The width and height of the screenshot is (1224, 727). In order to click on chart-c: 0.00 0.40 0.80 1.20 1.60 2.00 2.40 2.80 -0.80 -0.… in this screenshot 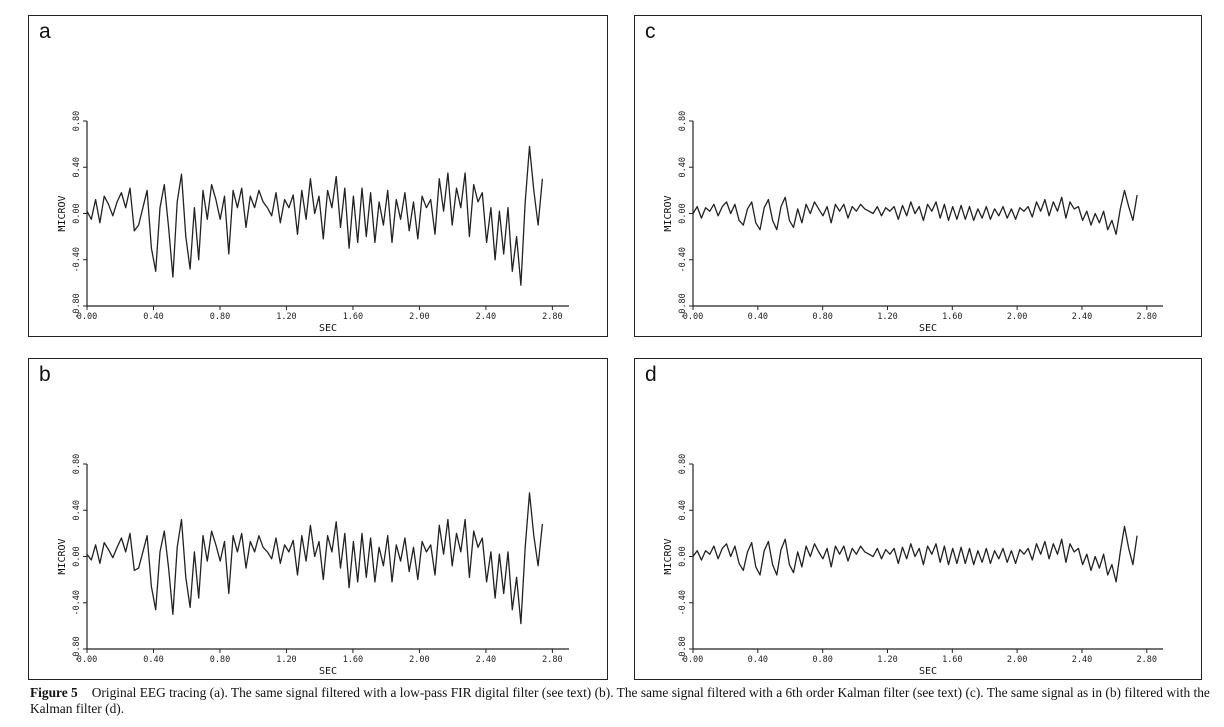, I will do `click(913, 222)`.